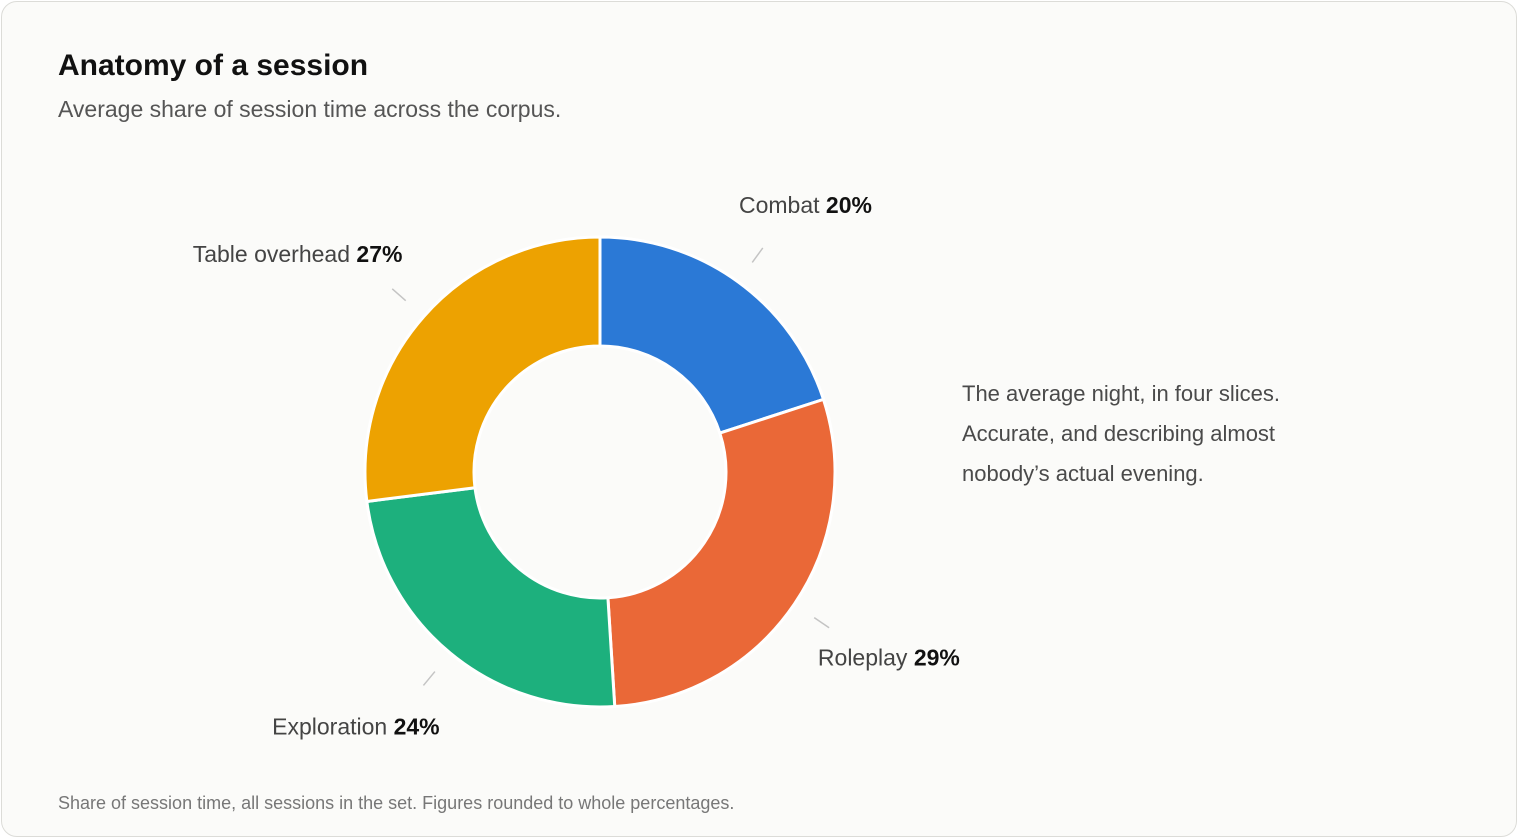  What do you see at coordinates (1119, 433) in the screenshot?
I see `note-line: Accurate, and describing almost` at bounding box center [1119, 433].